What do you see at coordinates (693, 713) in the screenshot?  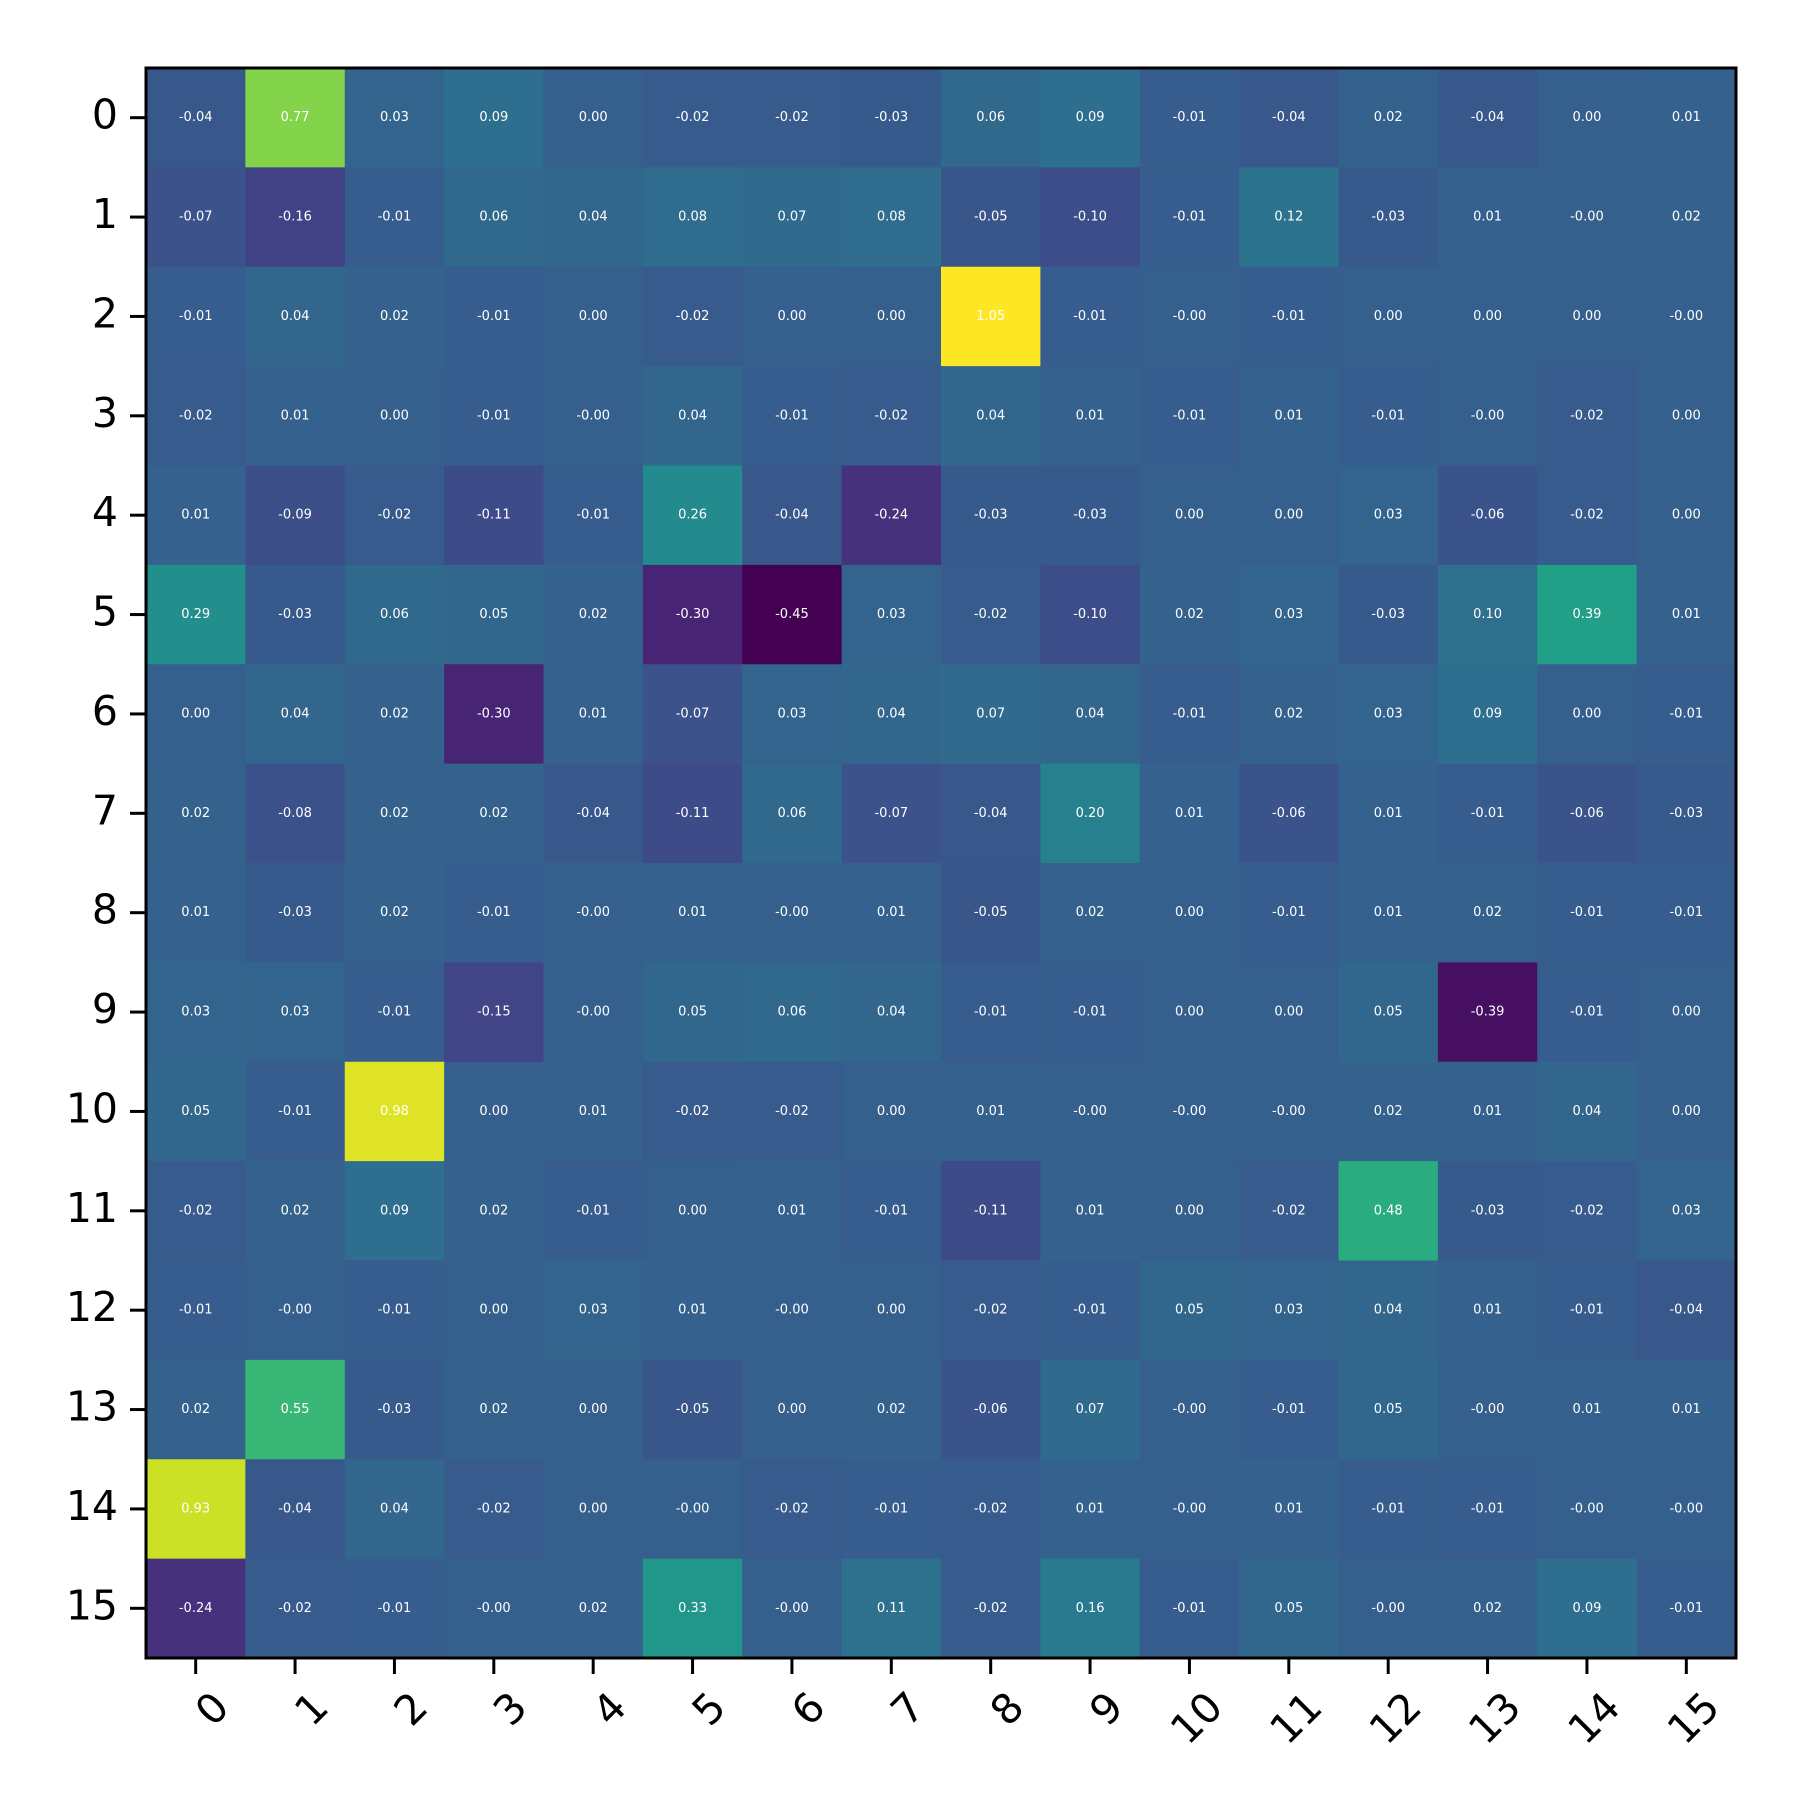 I see `cell-value-label: -0.07` at bounding box center [693, 713].